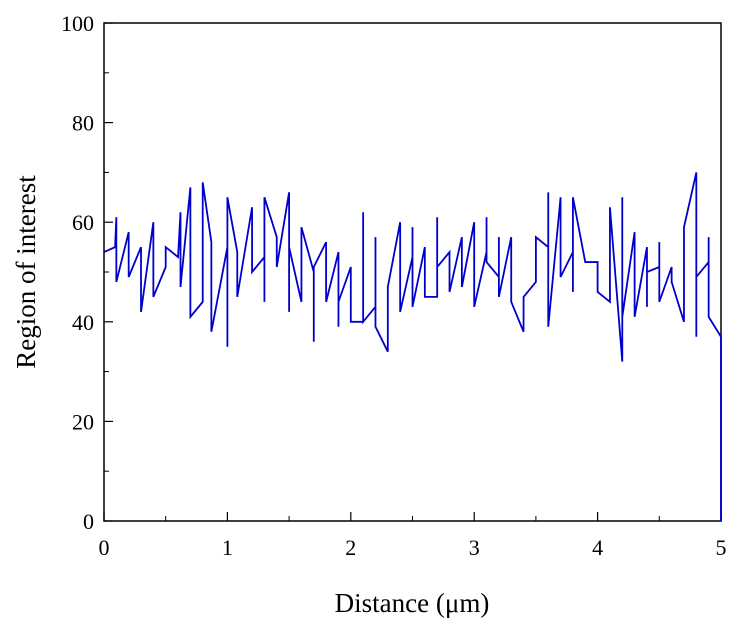 The image size is (740, 631). I want to click on x-tick-label: 0, so click(104, 547).